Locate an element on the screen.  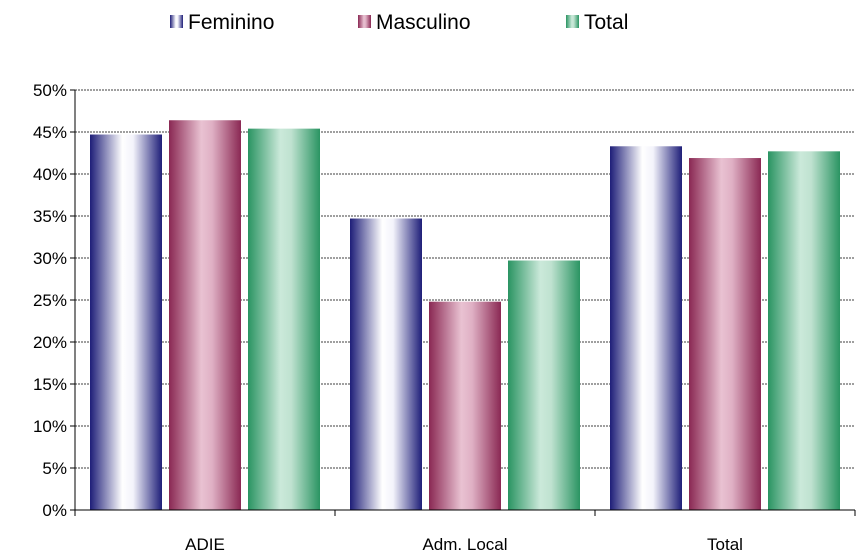
y-tick-label: 25% is located at coordinates (50, 300).